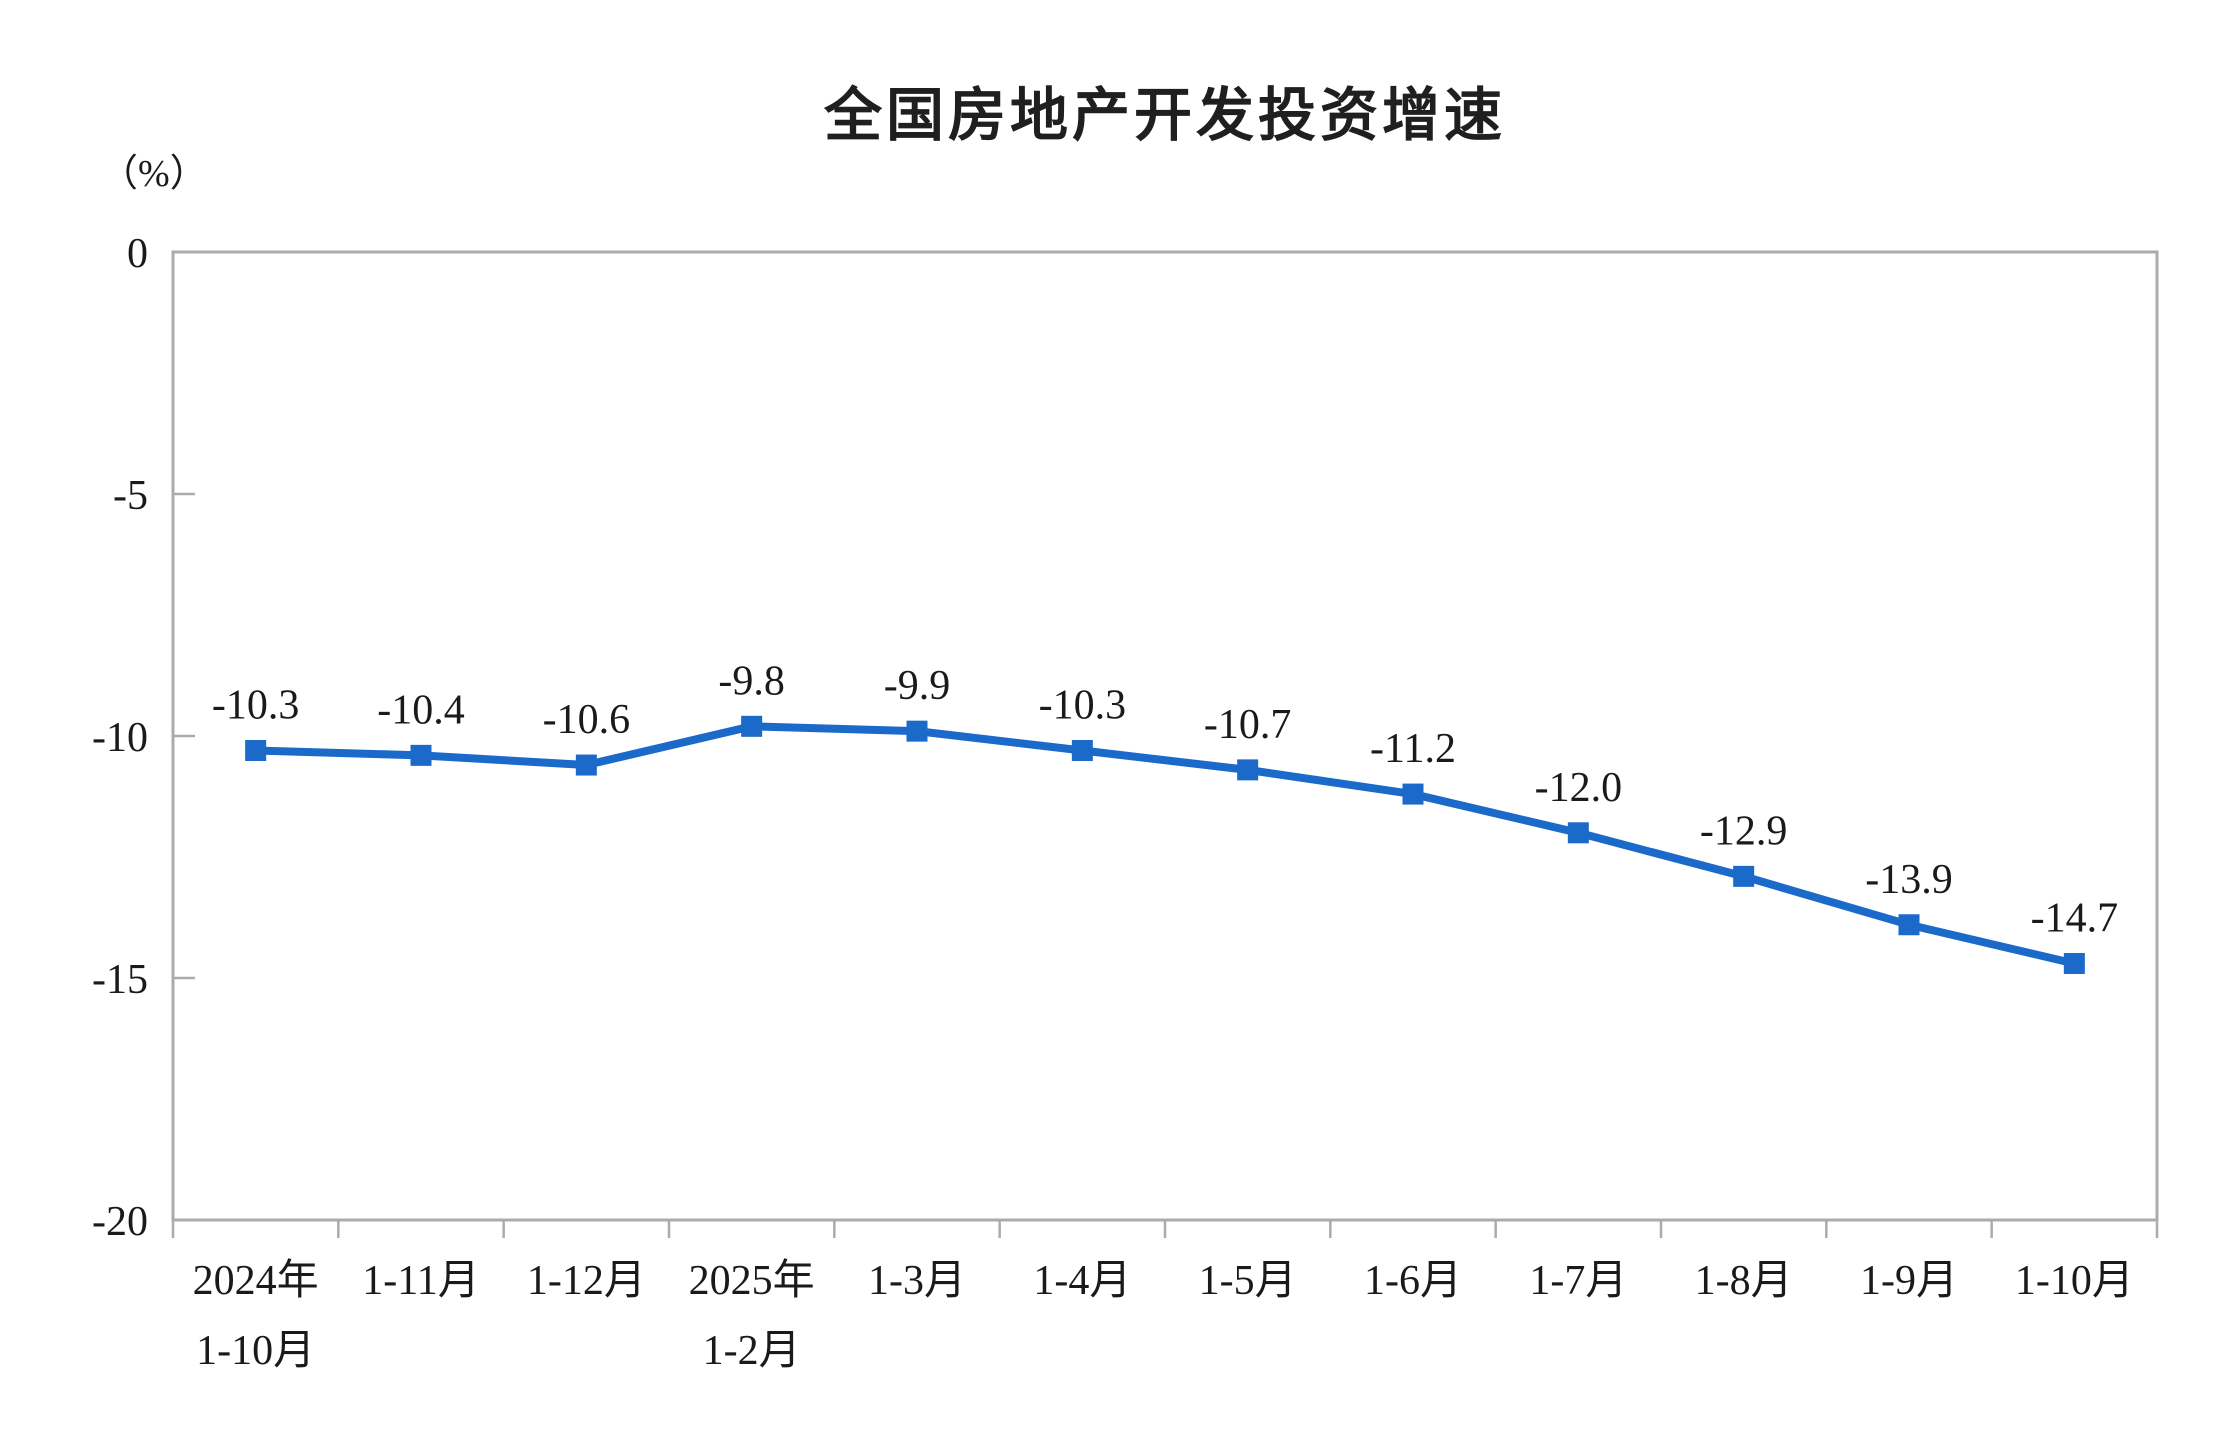  I want to click on x-axis-tick-label: 2025年, so click(752, 1280).